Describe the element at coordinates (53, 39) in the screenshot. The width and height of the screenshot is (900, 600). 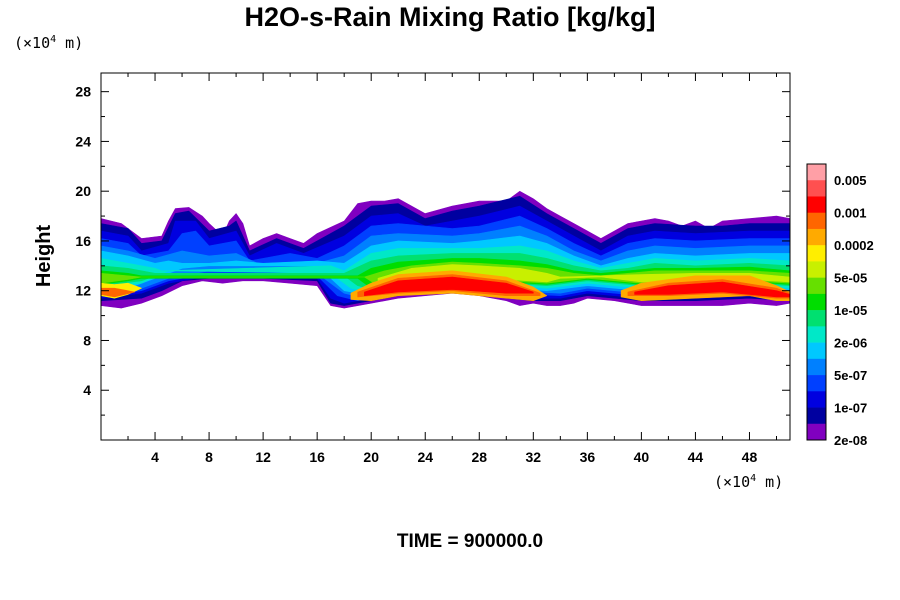
I see `y-unit-exponent: 4` at that location.